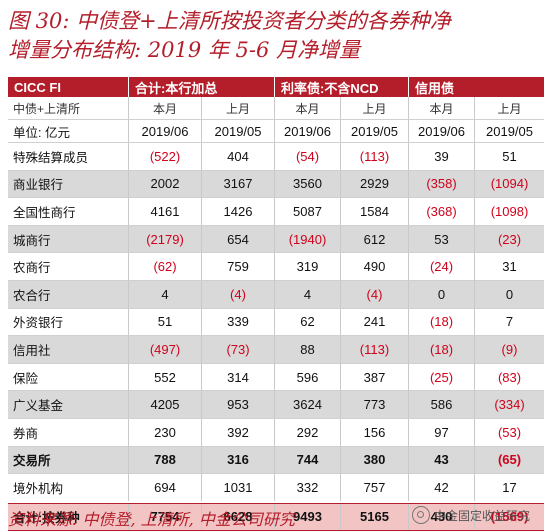  What do you see at coordinates (276, 516) in the screenshot?
I see `total-row: 合计:按券种 7754 6628 9493 5165 430 (1569)` at bounding box center [276, 516].